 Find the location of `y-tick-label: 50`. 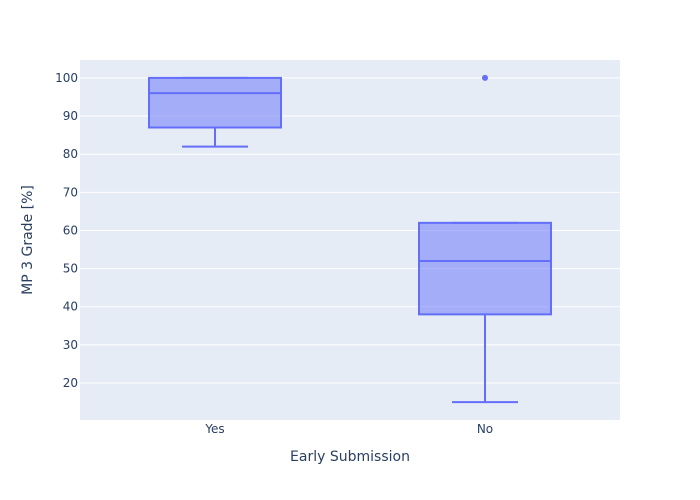

y-tick-label: 50 is located at coordinates (70, 269).